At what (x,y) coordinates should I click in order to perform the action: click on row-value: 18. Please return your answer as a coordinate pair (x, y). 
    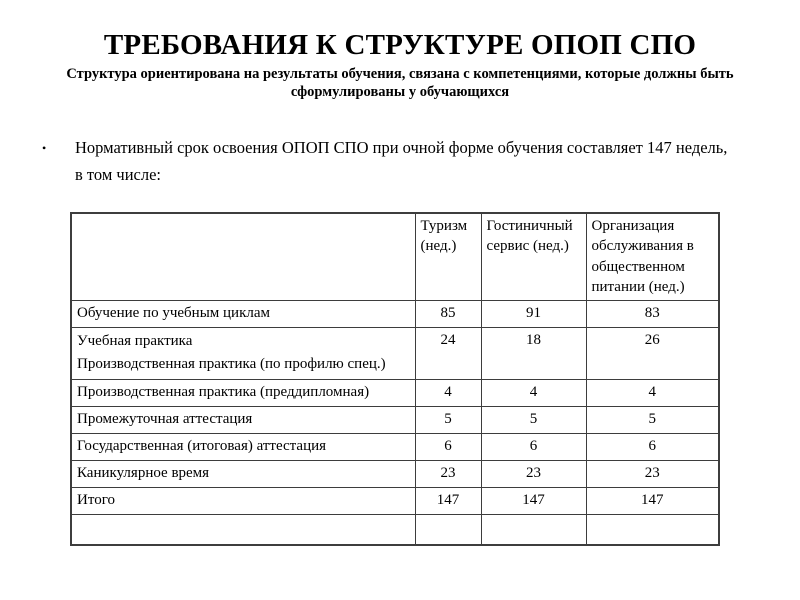
    Looking at the image, I should click on (533, 353).